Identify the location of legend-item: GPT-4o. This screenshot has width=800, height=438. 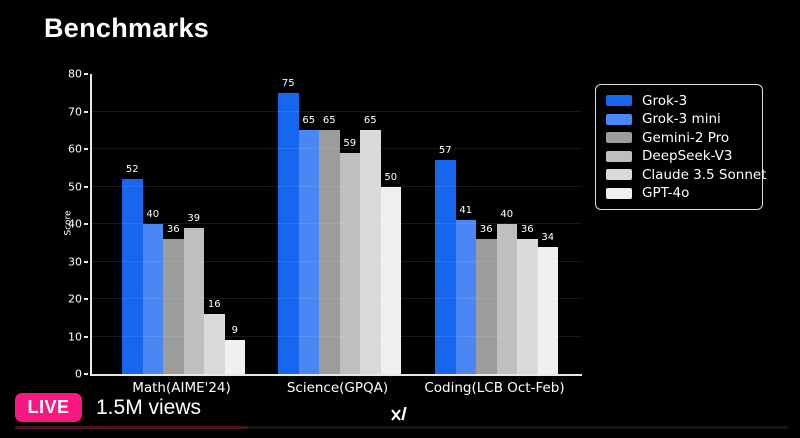
(679, 193).